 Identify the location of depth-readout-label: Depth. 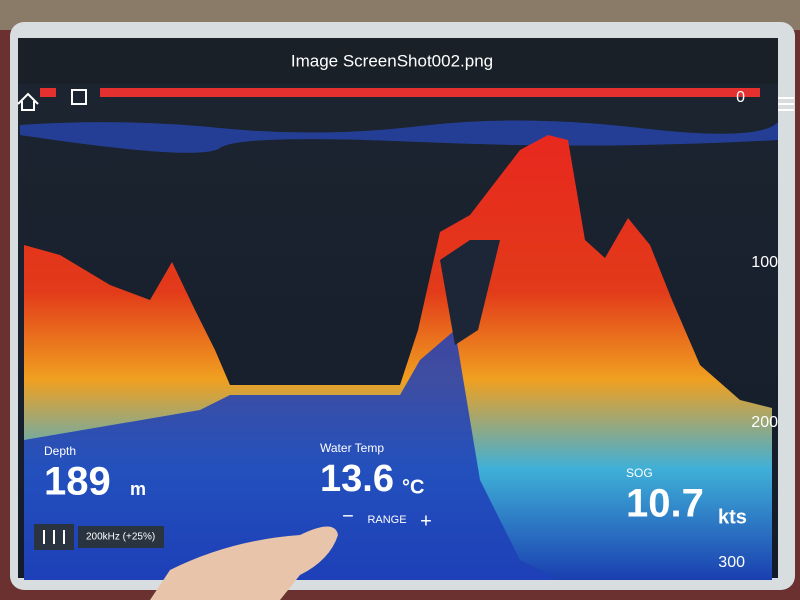
(60, 451).